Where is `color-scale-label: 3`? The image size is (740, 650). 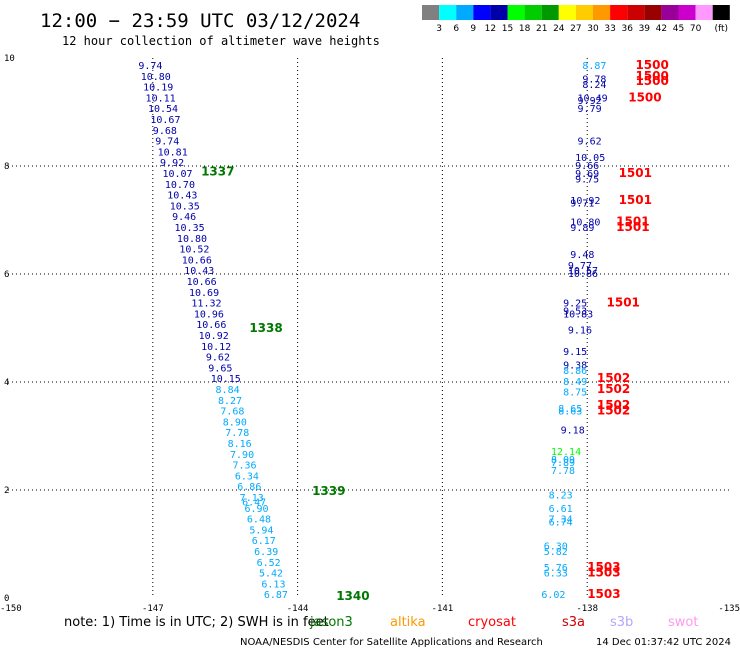
color-scale-label: 3 is located at coordinates (439, 29).